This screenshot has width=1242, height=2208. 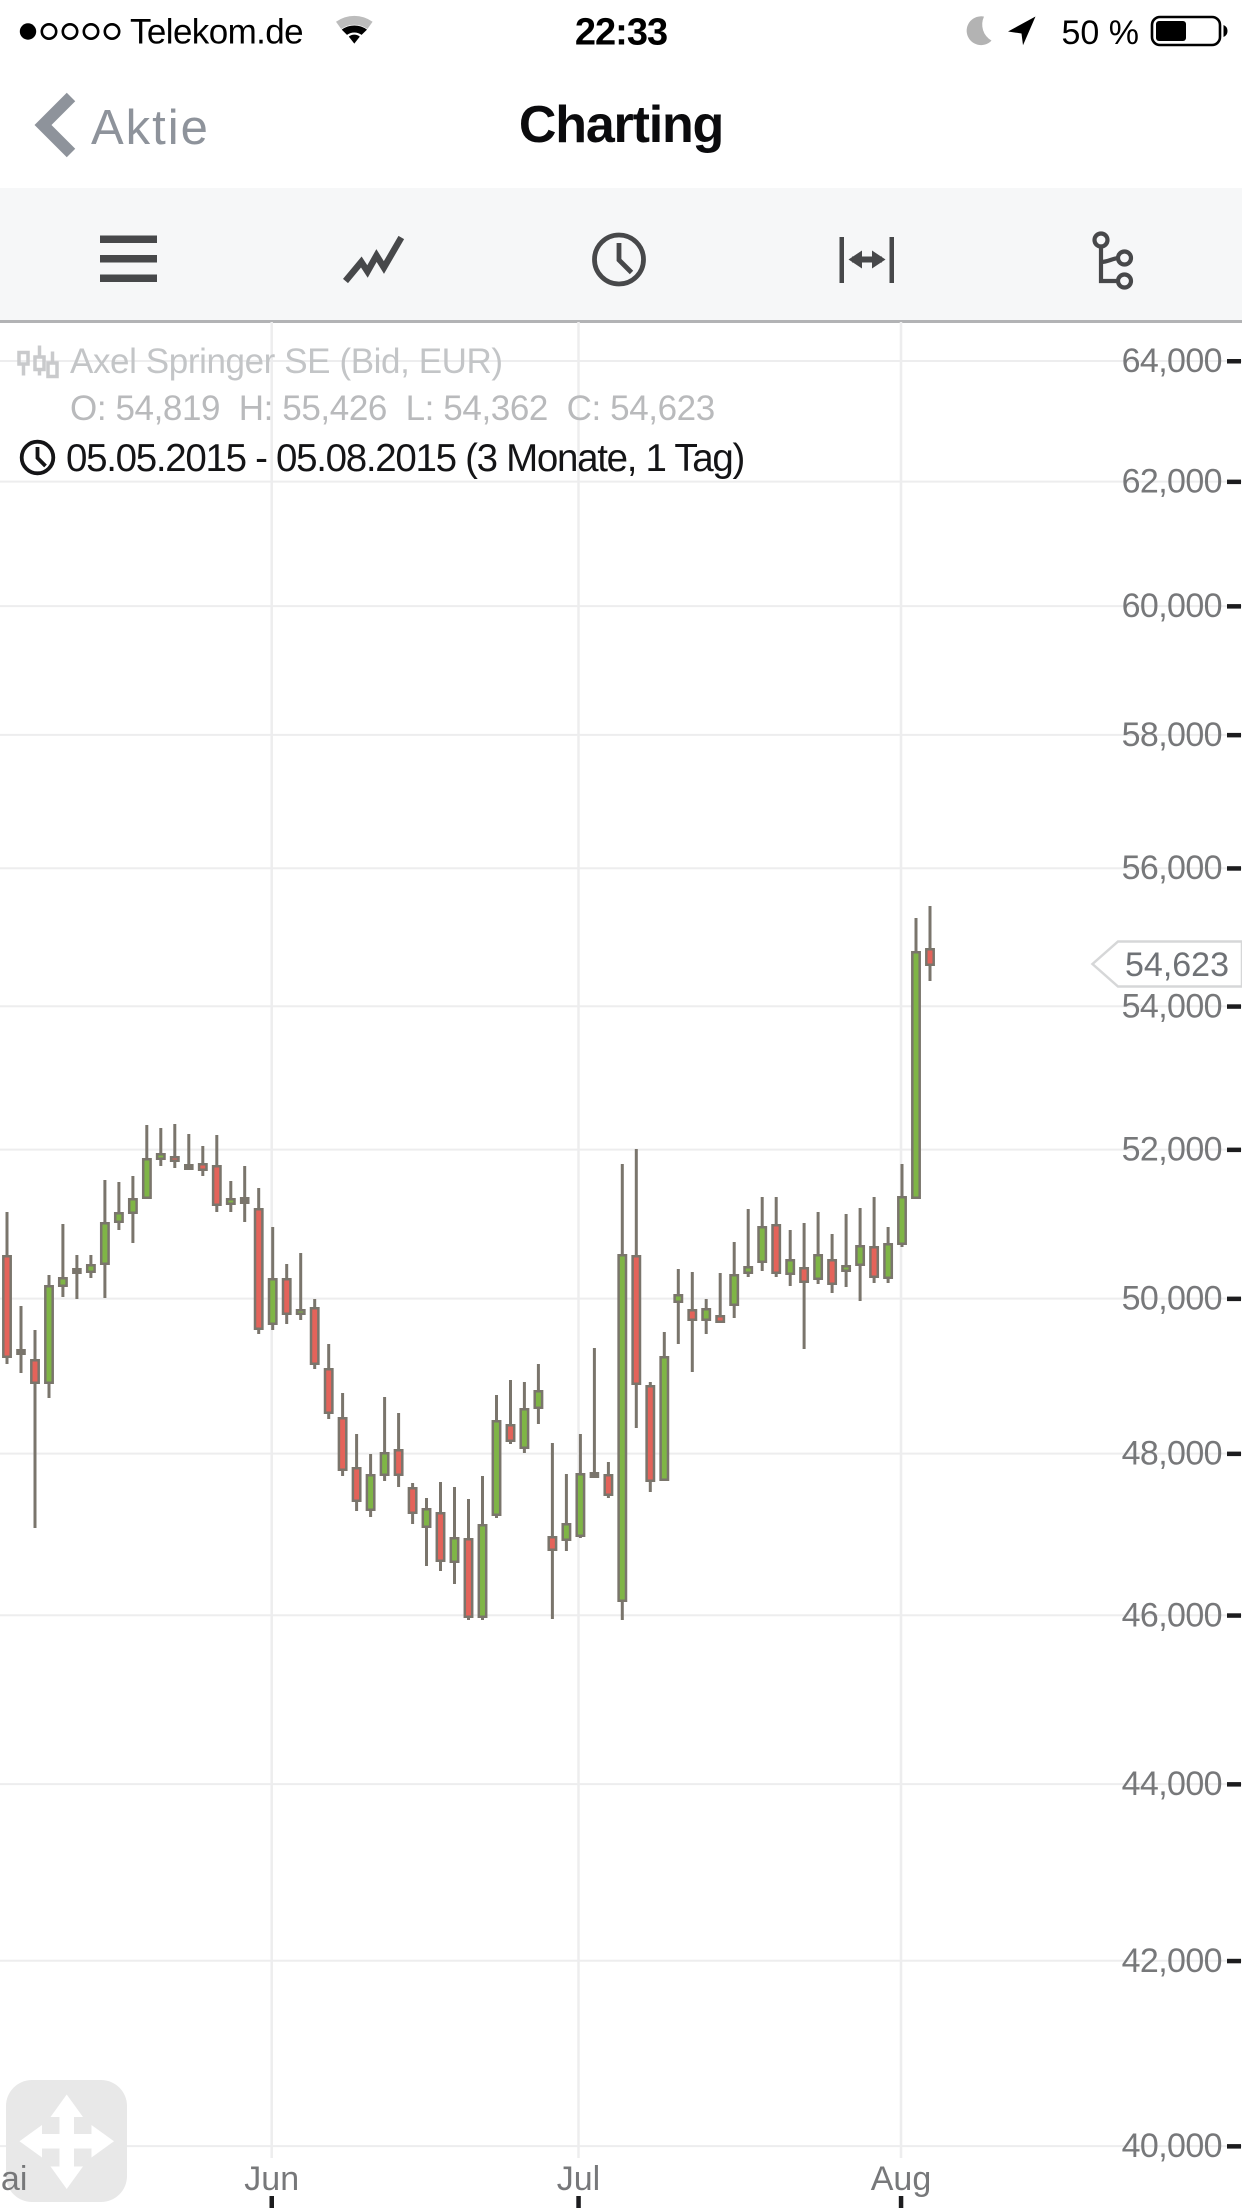 What do you see at coordinates (286, 361) in the screenshot?
I see `svg-text: Axel Springer SE (Bid, EUR)` at bounding box center [286, 361].